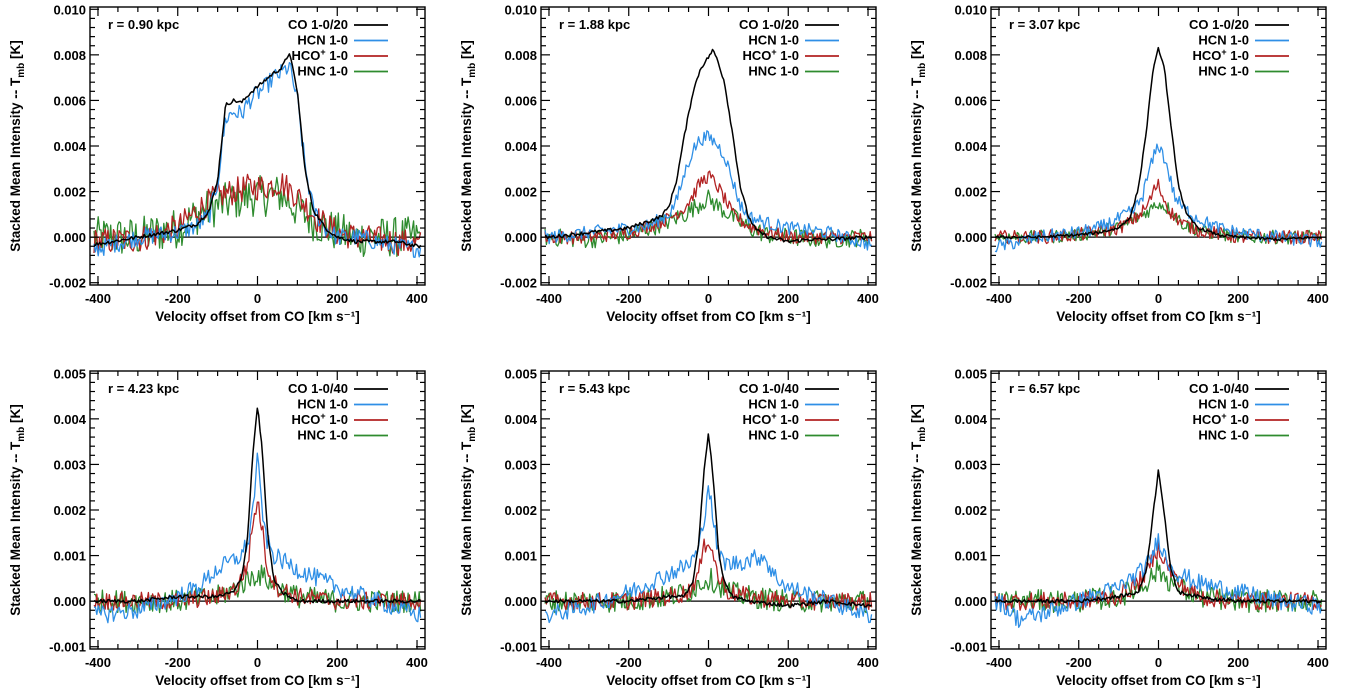 This screenshot has height=696, width=1353. Describe the element at coordinates (594, 388) in the screenshot. I see `radius-annotation: r = 5.43 kpc` at that location.